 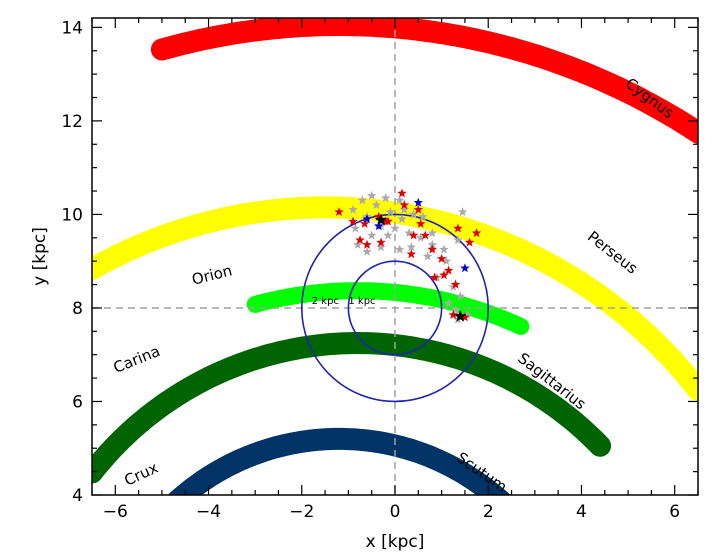 I want to click on distance-circles, so click(x=395, y=308).